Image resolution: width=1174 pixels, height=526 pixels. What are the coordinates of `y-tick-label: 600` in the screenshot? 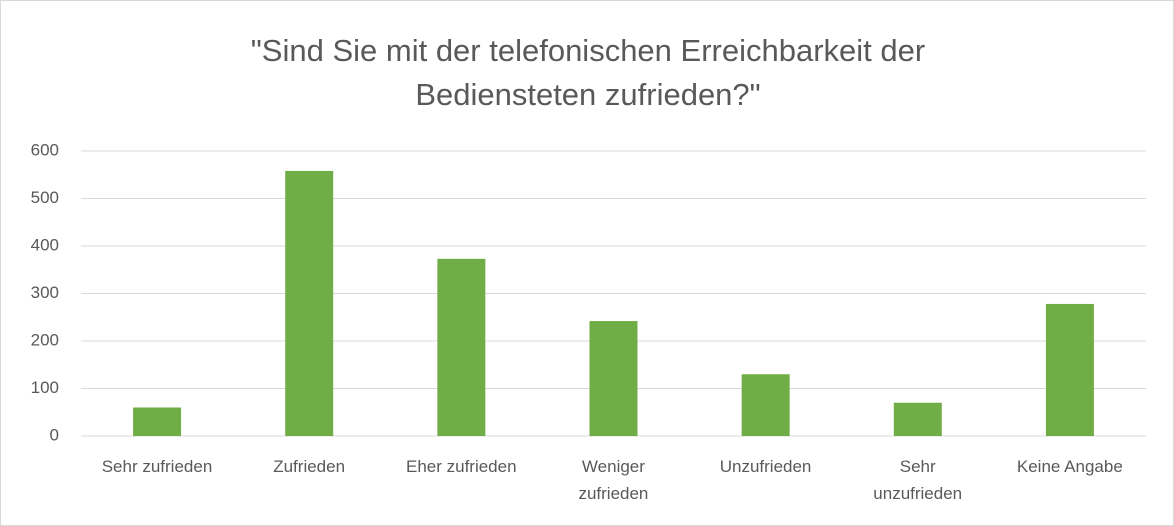 It's located at (45, 149).